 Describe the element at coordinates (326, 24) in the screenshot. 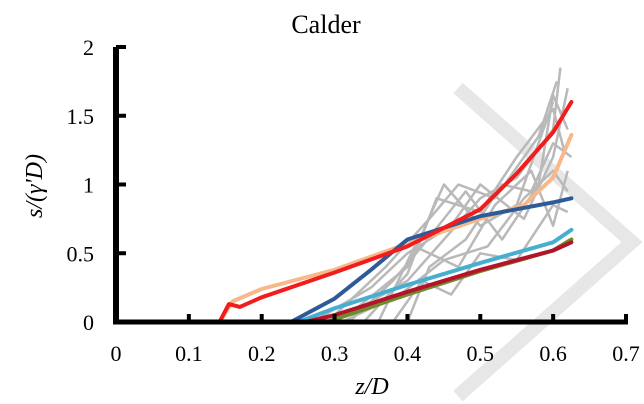

I see `chart-title: Calder` at that location.